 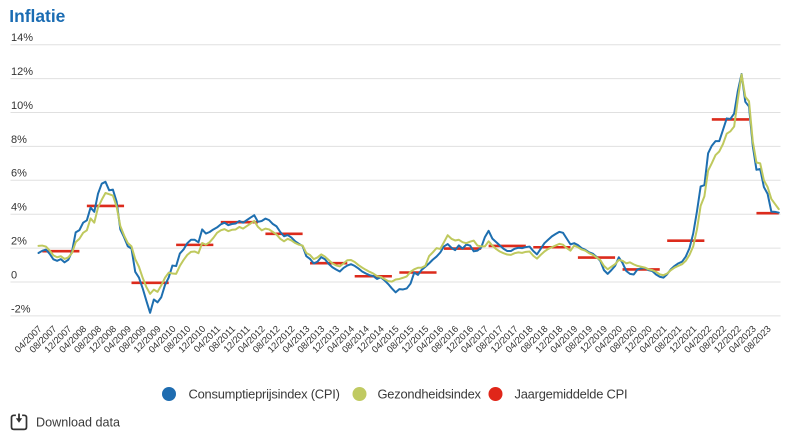 What do you see at coordinates (21, 309) in the screenshot?
I see `svg-text: -2%` at bounding box center [21, 309].